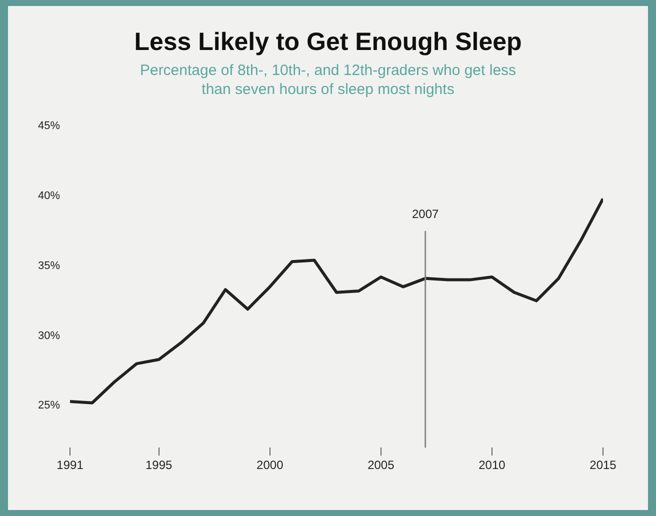  I want to click on x-tick-label: 2010, so click(492, 465).